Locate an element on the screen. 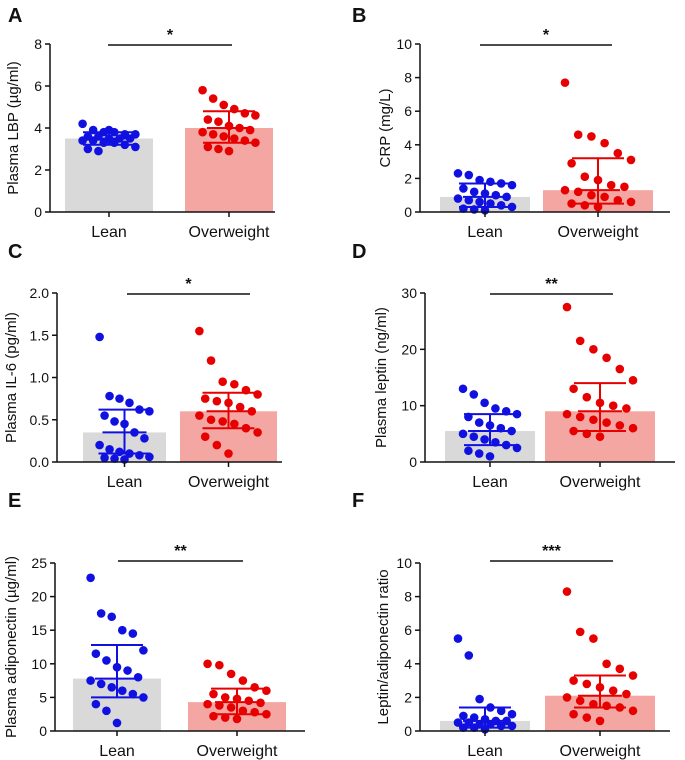  y-tick-label: 20 is located at coordinates (39, 597).